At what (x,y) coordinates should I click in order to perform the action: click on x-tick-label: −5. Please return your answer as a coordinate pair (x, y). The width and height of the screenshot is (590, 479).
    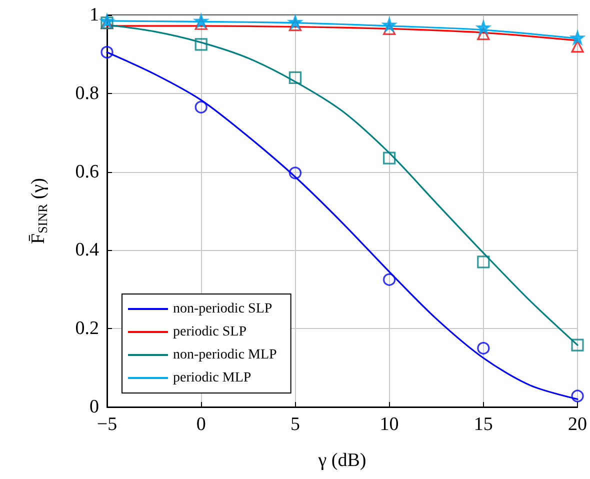
    Looking at the image, I should click on (107, 424).